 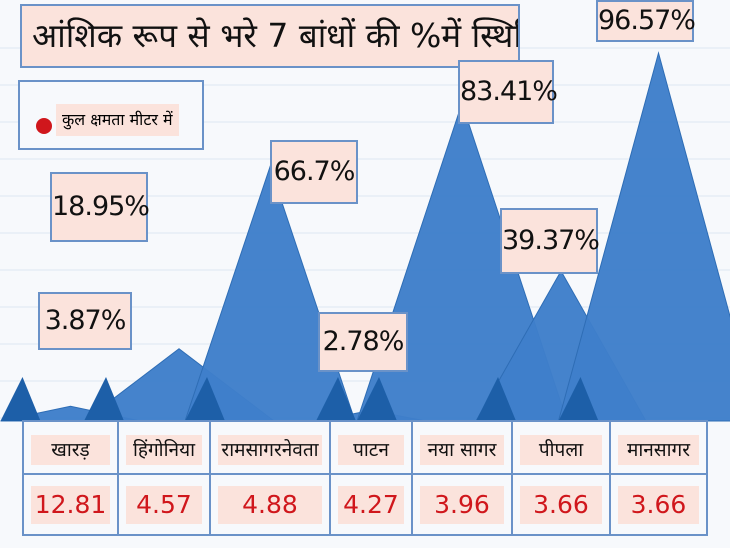 What do you see at coordinates (100, 207) in the screenshot?
I see `percent-label-2: 18.95%` at bounding box center [100, 207].